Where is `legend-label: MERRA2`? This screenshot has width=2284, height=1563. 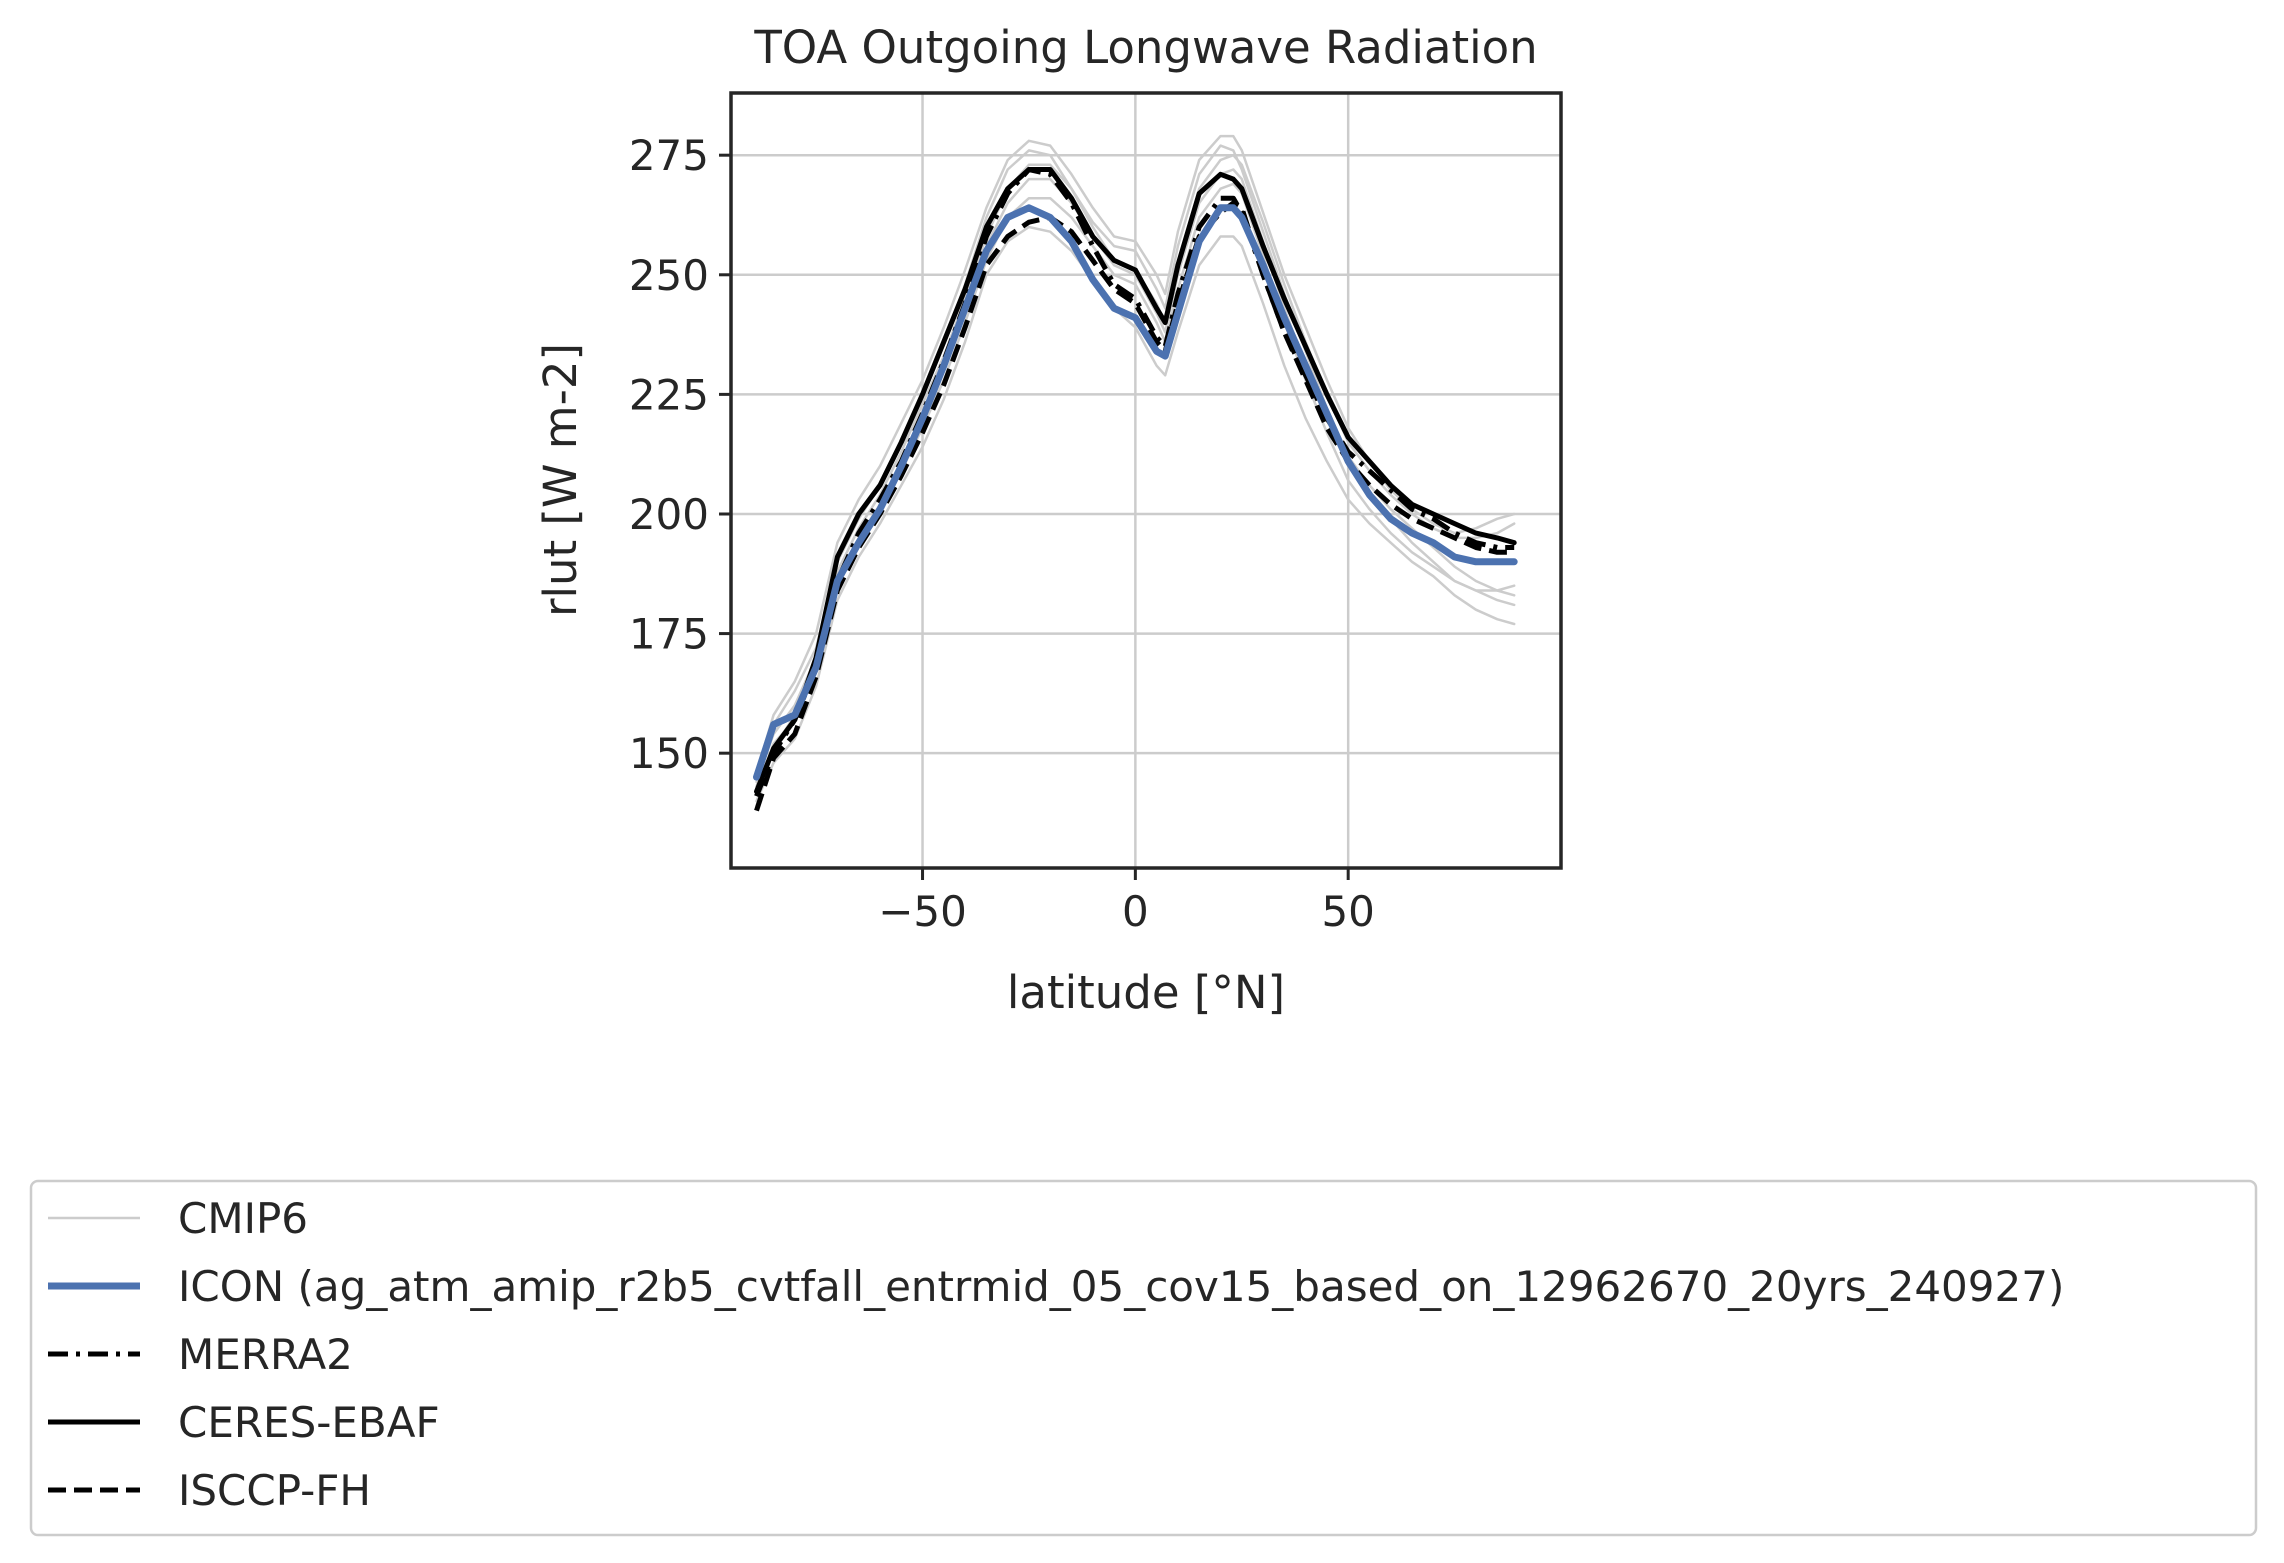
legend-label: MERRA2 is located at coordinates (265, 1354).